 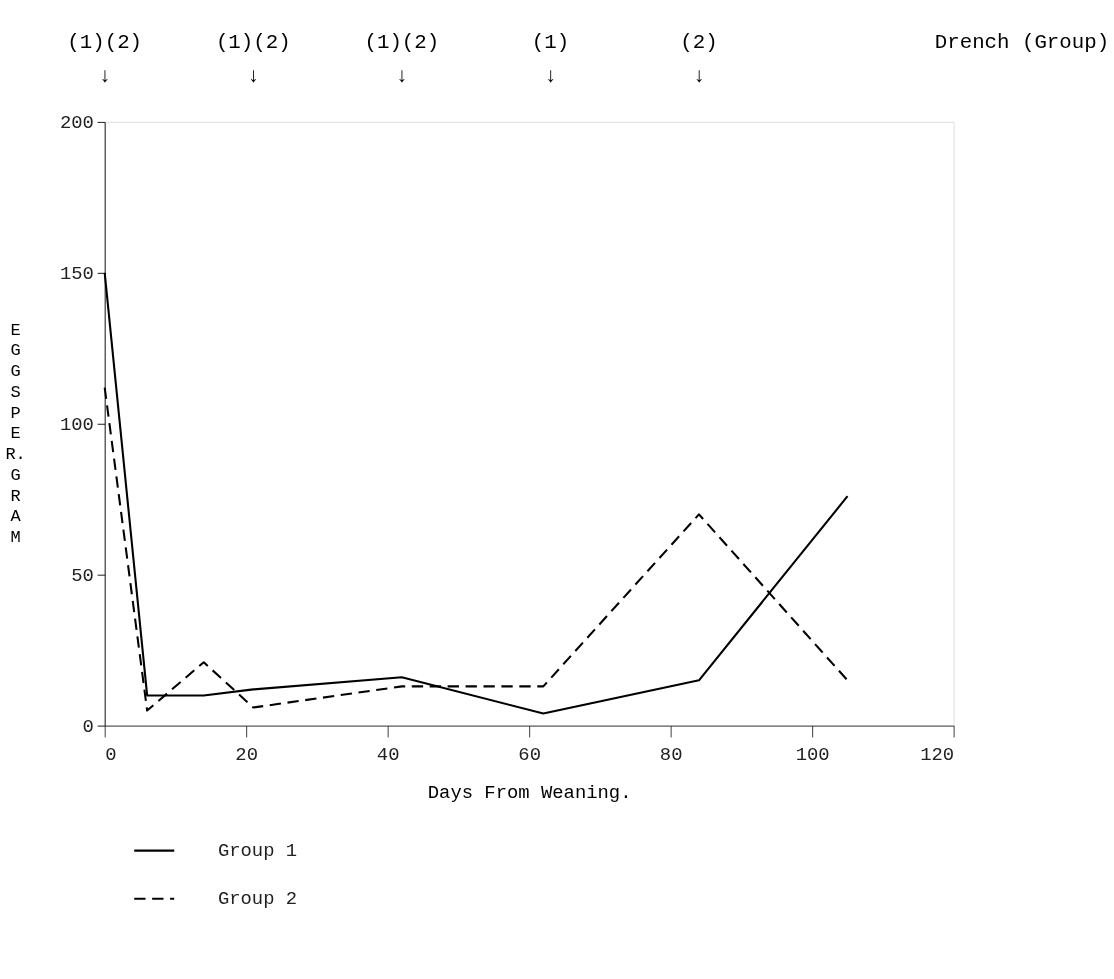 I want to click on text: Drench (Group), so click(x=1022, y=43).